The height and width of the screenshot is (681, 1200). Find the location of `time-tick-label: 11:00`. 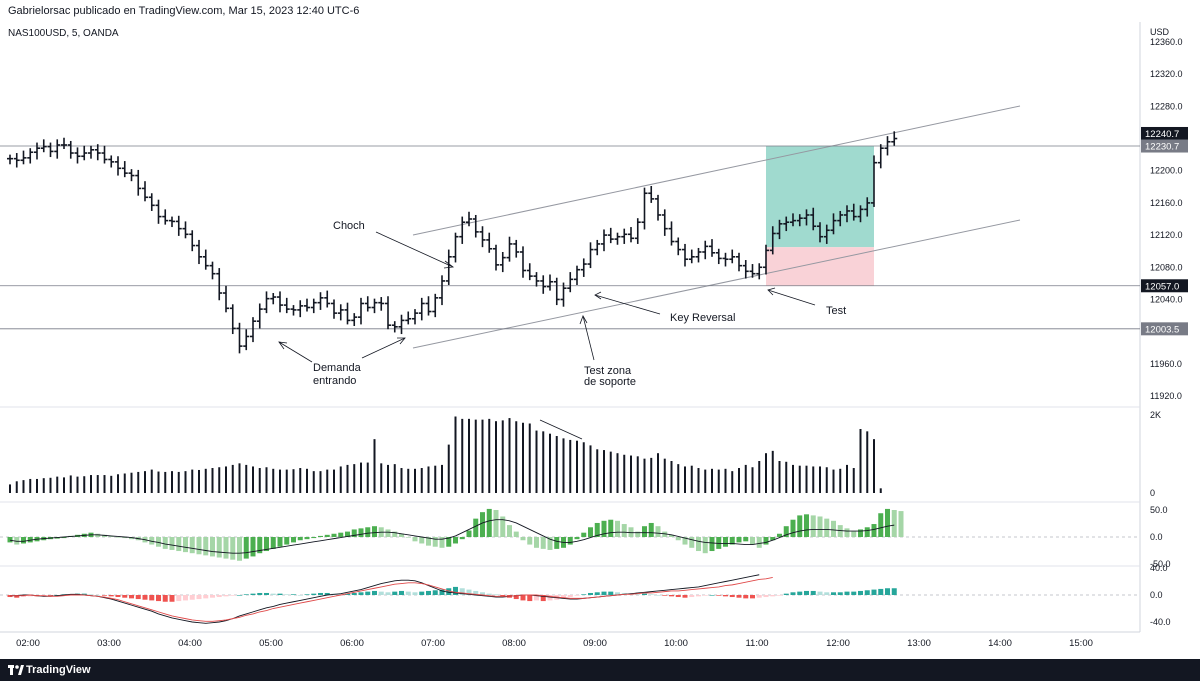

time-tick-label: 11:00 is located at coordinates (756, 643).